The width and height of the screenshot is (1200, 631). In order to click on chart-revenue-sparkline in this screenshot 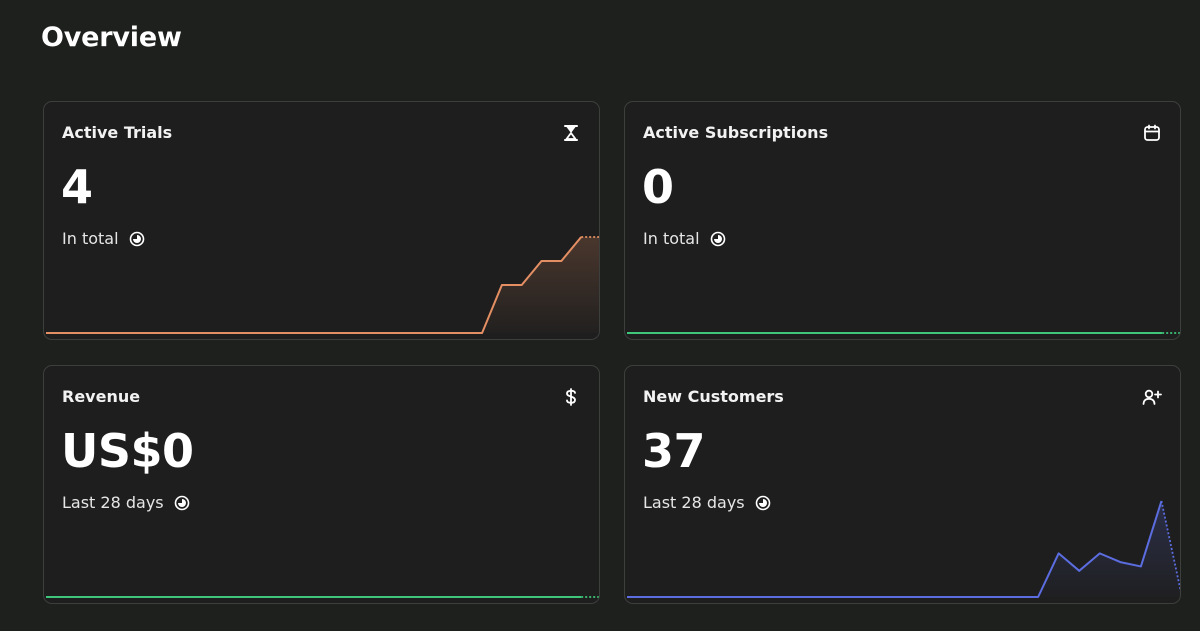, I will do `click(322, 597)`.